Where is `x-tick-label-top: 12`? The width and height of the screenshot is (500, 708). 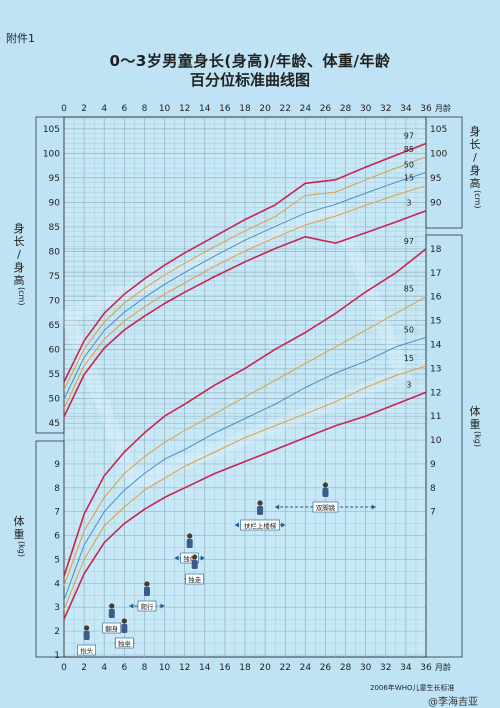
x-tick-label-top: 12 is located at coordinates (184, 109).